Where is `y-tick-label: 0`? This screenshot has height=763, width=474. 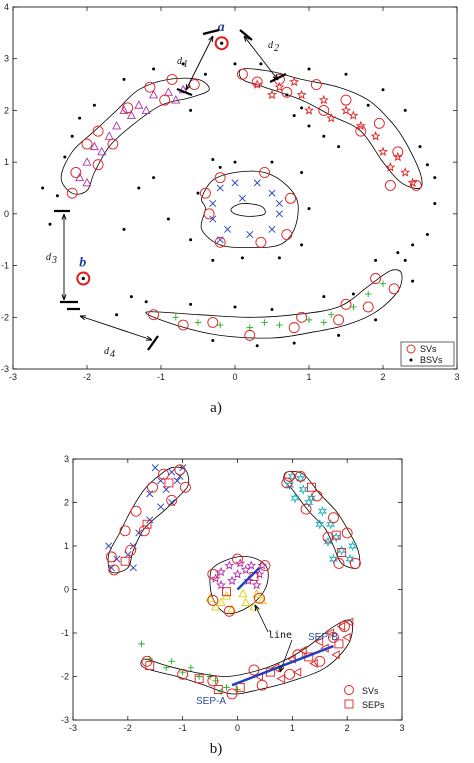 y-tick-label: 0 is located at coordinates (66, 590).